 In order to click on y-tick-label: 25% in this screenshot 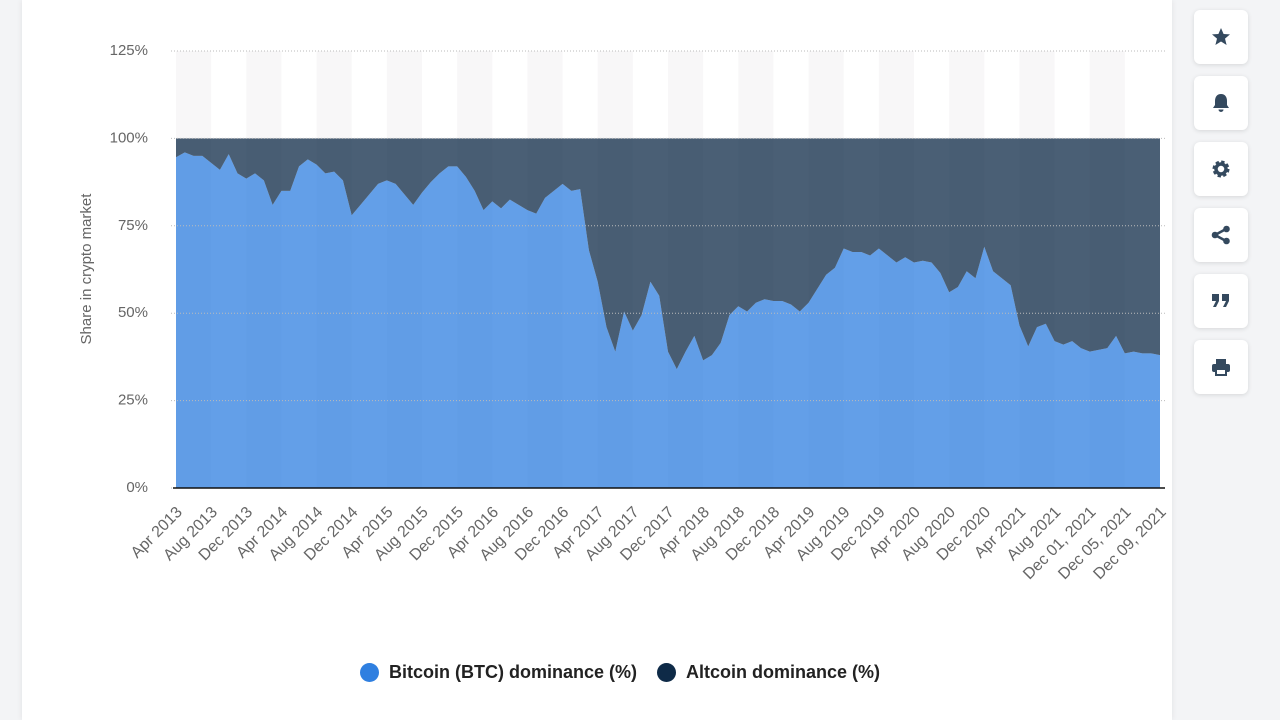, I will do `click(133, 400)`.